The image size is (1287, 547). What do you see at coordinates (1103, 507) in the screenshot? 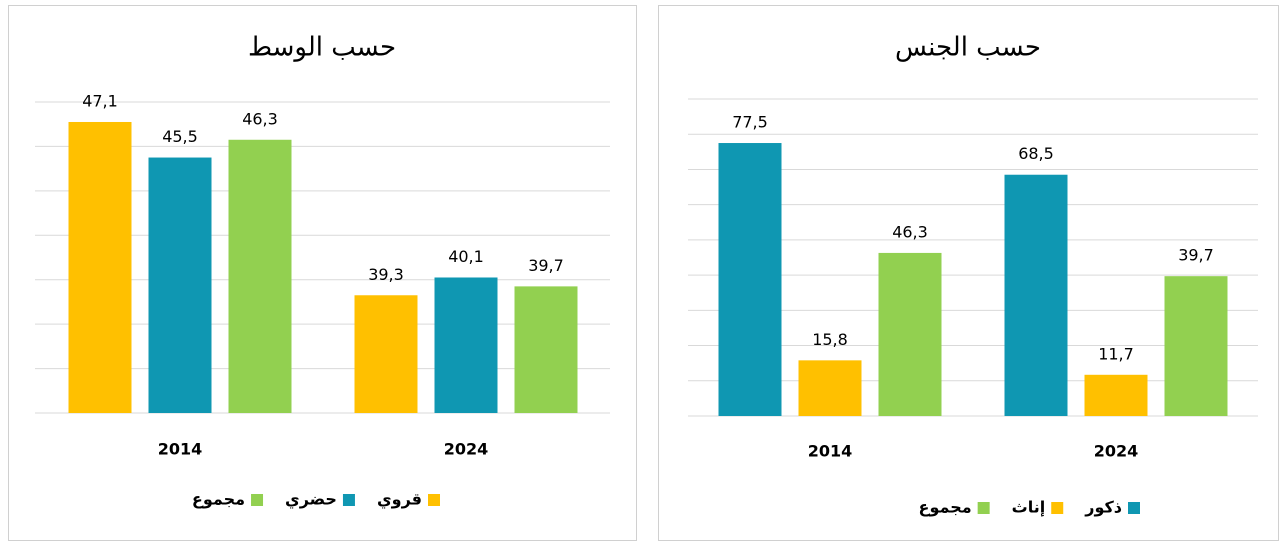
I see `legend-label: ذكور` at bounding box center [1103, 507].